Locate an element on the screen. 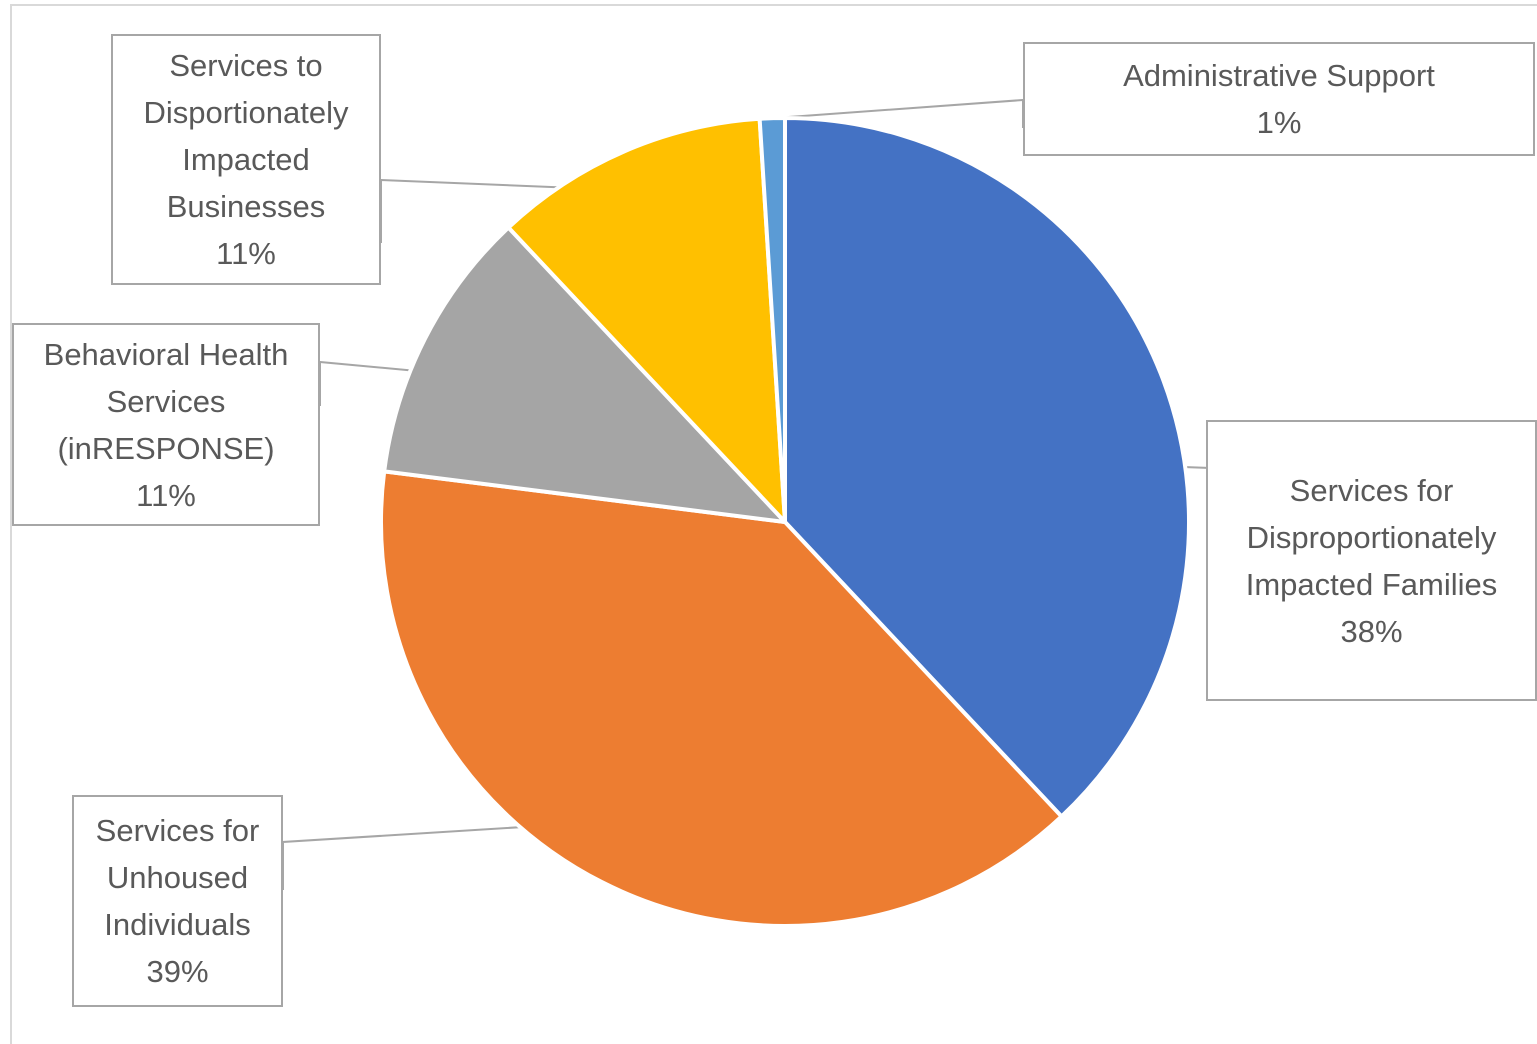 The image size is (1537, 1044). data-label-text: Administrative Support is located at coordinates (1279, 75).